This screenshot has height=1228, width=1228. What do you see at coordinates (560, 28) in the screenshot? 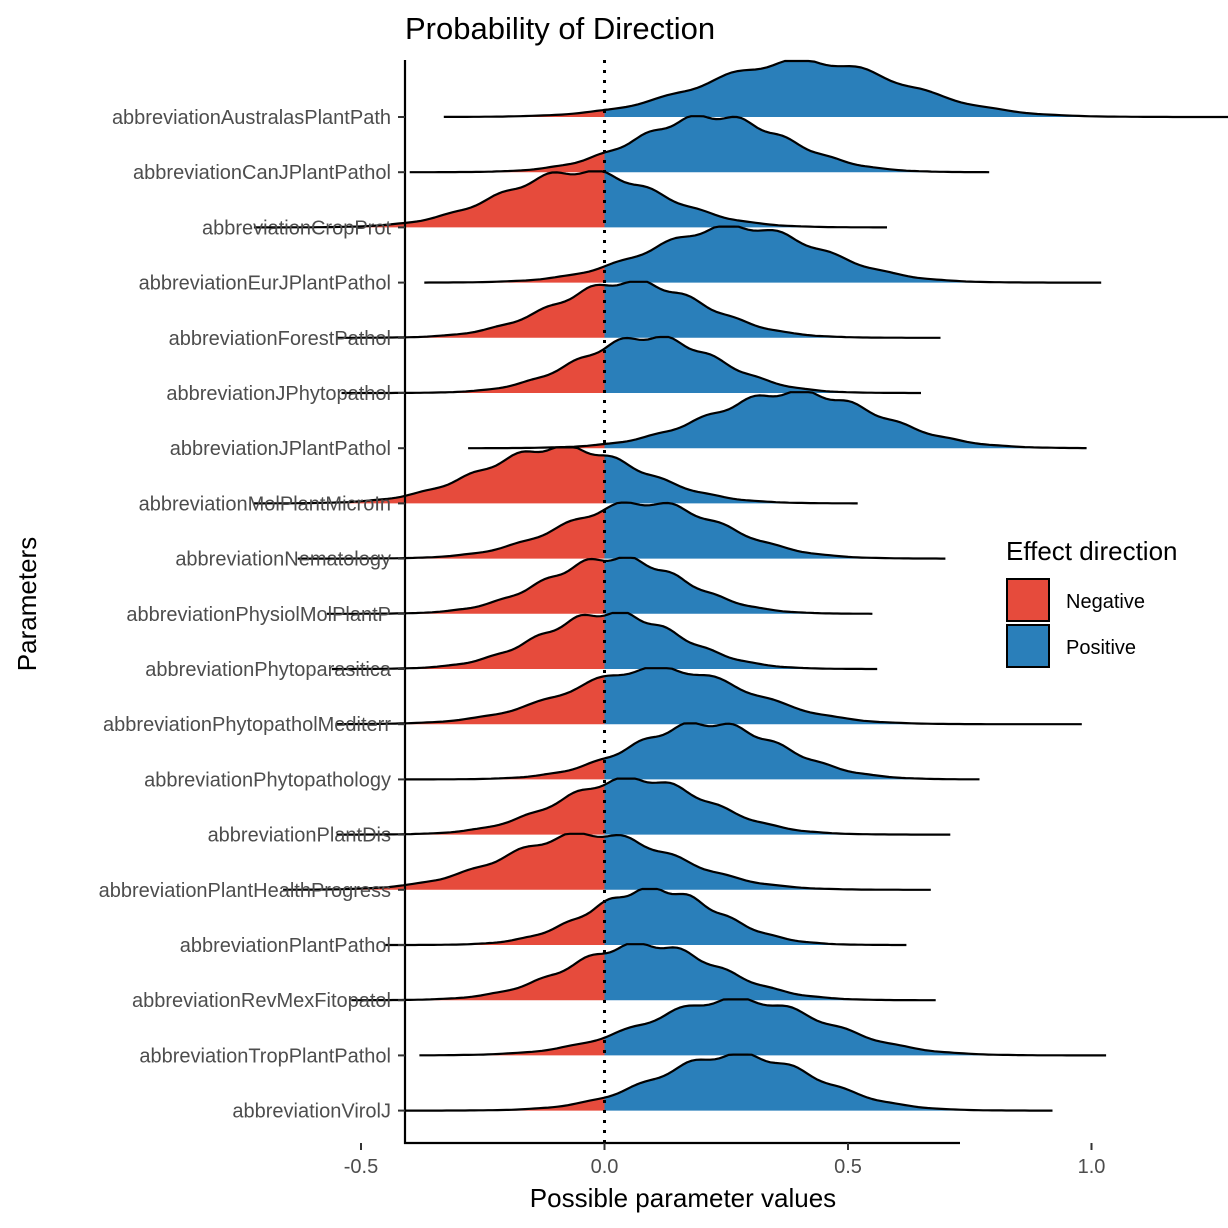
I see `chart-title: Probability of Direction` at bounding box center [560, 28].